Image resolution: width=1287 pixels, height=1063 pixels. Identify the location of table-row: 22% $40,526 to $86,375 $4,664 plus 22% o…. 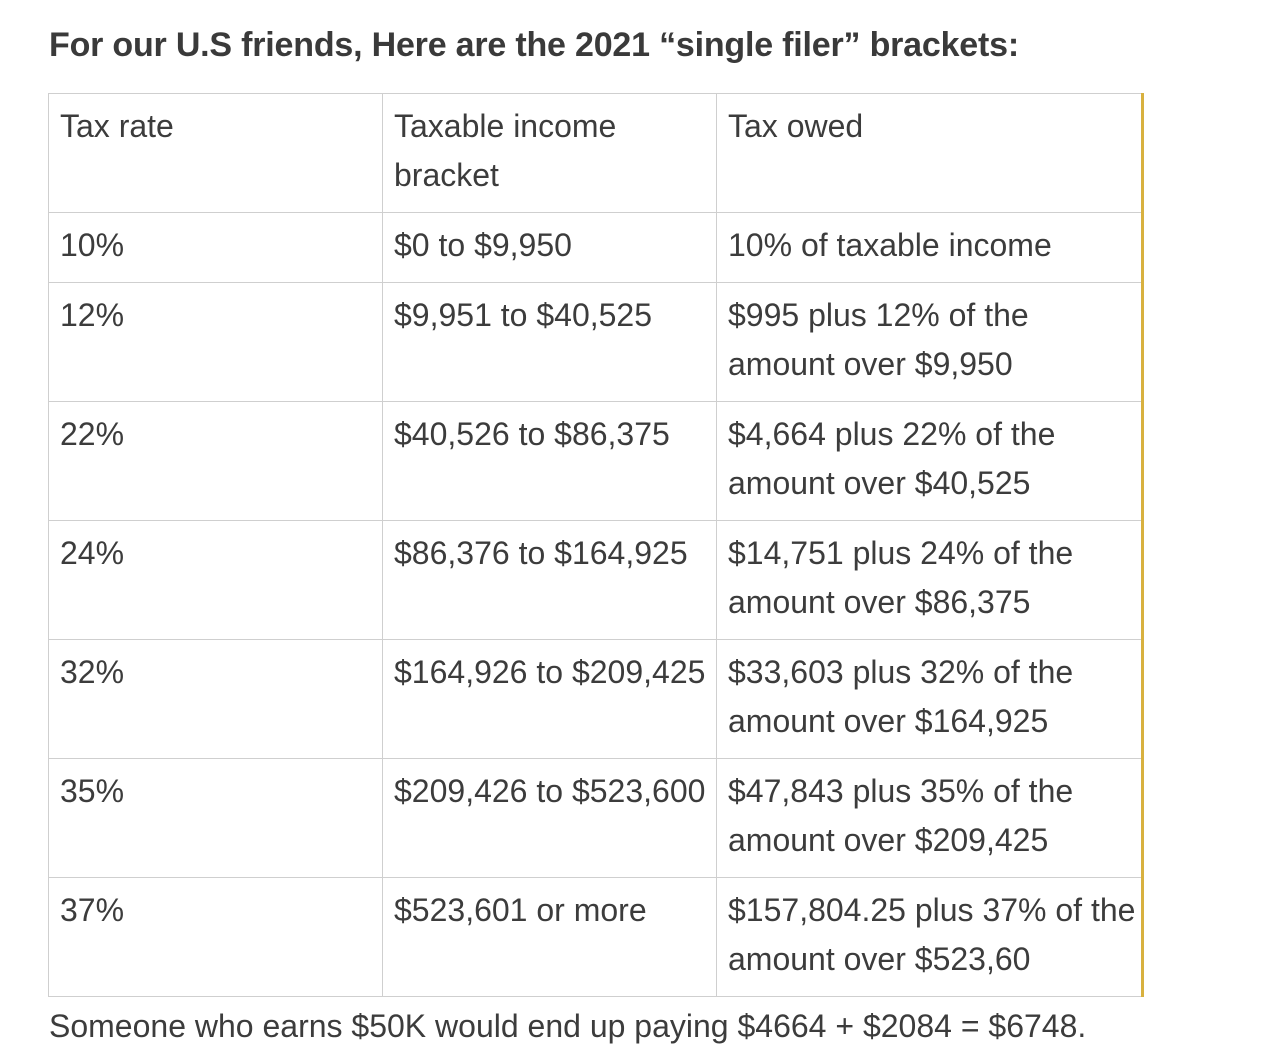
(596, 461).